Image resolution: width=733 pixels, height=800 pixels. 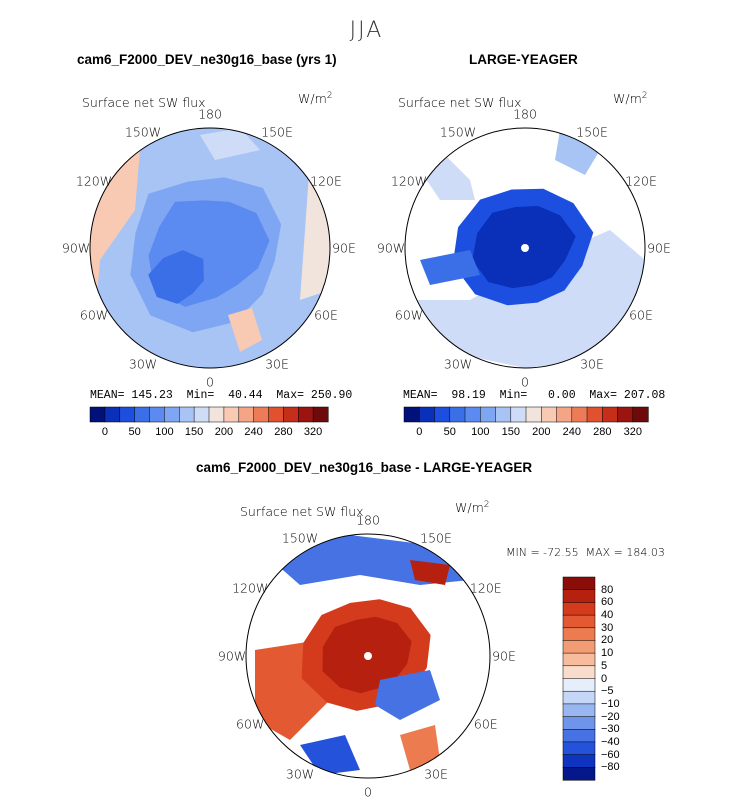 What do you see at coordinates (607, 640) in the screenshot?
I see `panel3-colorbar-label: 20` at bounding box center [607, 640].